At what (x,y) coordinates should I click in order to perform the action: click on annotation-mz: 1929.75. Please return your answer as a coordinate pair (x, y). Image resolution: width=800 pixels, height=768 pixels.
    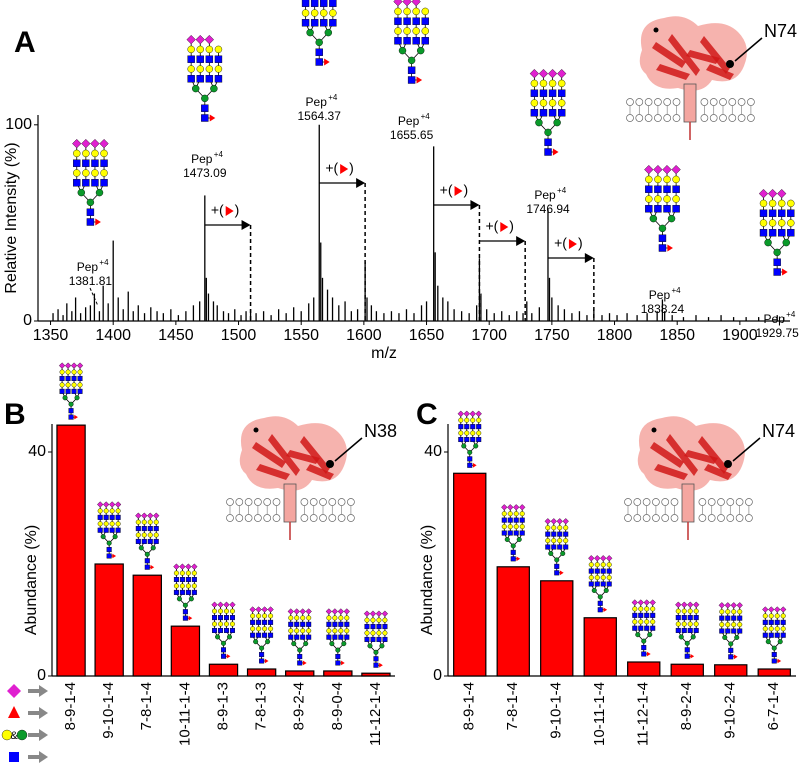
    Looking at the image, I should click on (777, 333).